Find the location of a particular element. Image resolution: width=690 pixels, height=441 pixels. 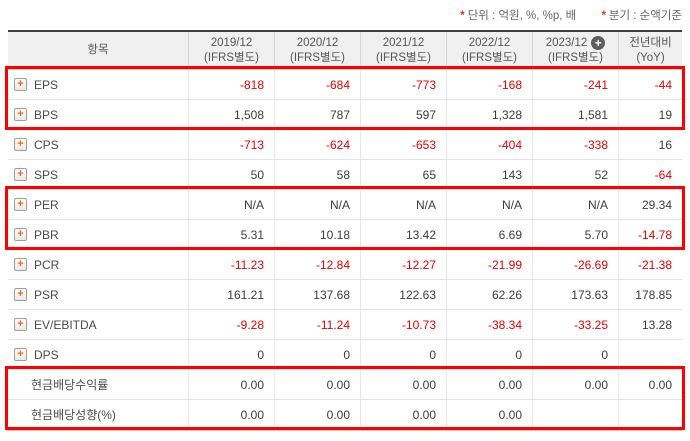

row-label-cell: + CPS is located at coordinates (98, 144).